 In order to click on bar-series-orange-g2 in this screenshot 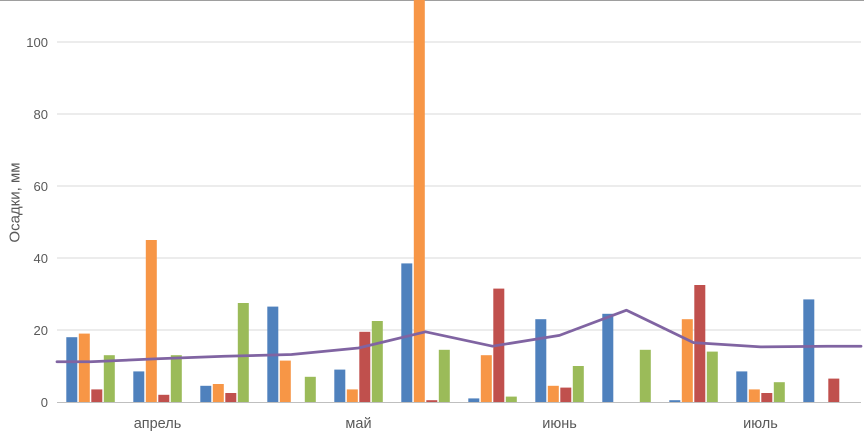, I will do `click(151, 321)`.